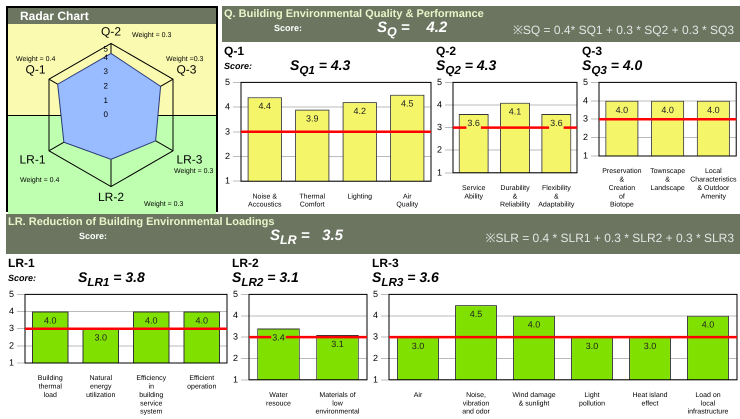 The height and width of the screenshot is (419, 740). Describe the element at coordinates (33, 159) in the screenshot. I see `spoke-label: LR-1` at that location.